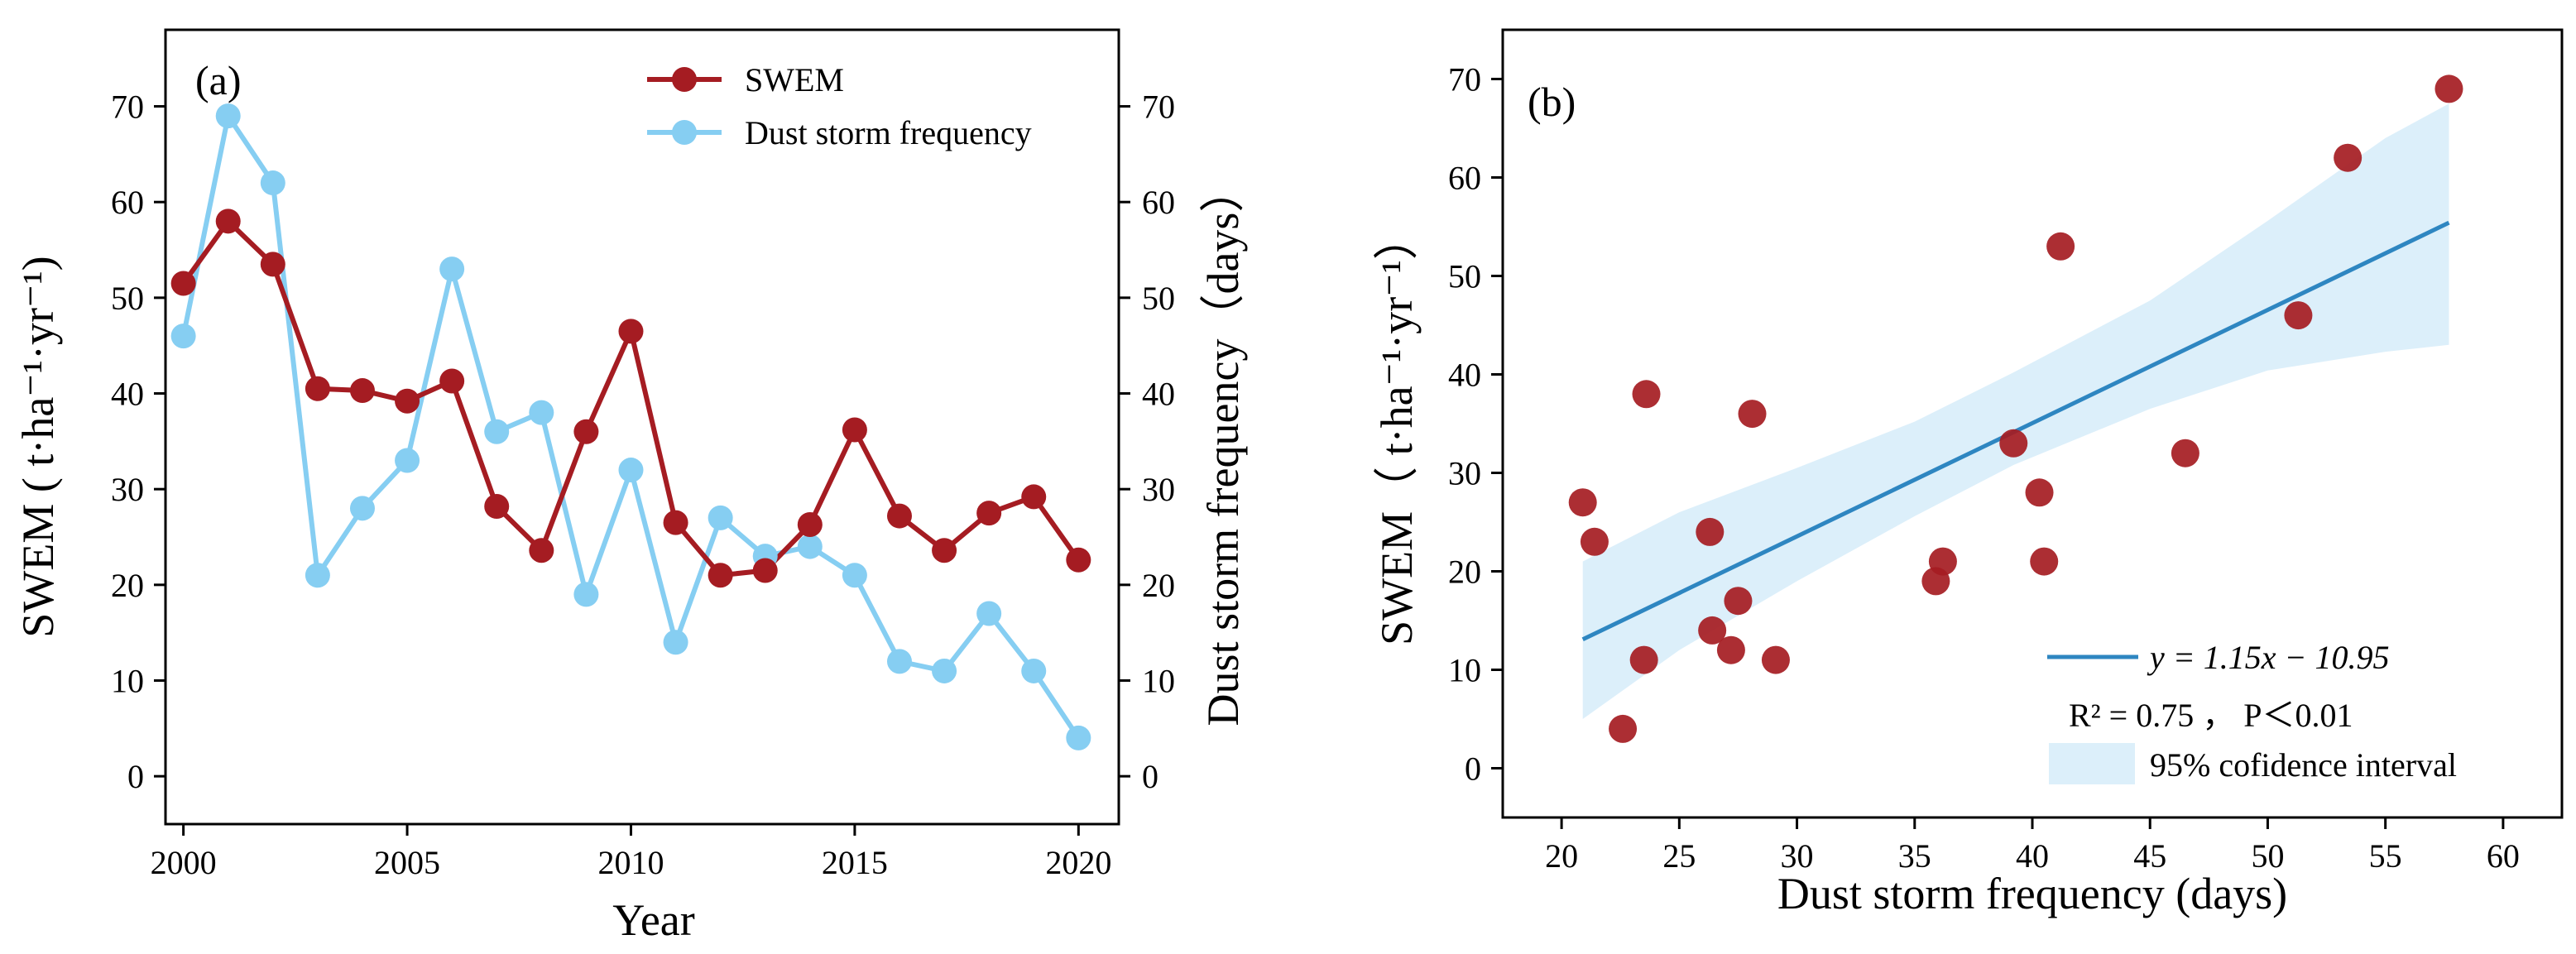 The width and height of the screenshot is (2576, 954). What do you see at coordinates (128, 107) in the screenshot?
I see `panel-a-left-y-tick-label: 70` at bounding box center [128, 107].